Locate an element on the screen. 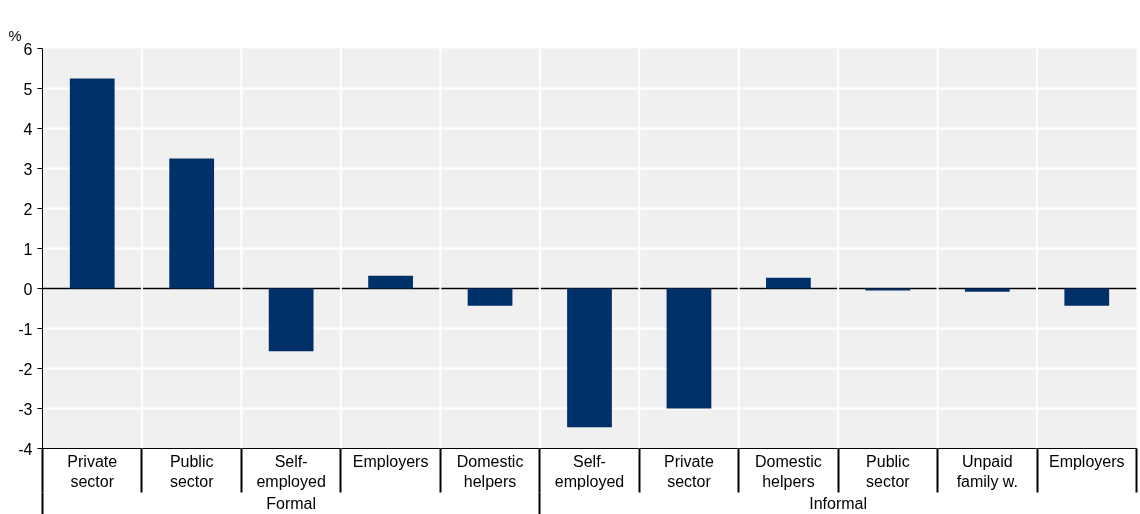 The width and height of the screenshot is (1140, 514). y-tick-label: -3 is located at coordinates (25, 409).